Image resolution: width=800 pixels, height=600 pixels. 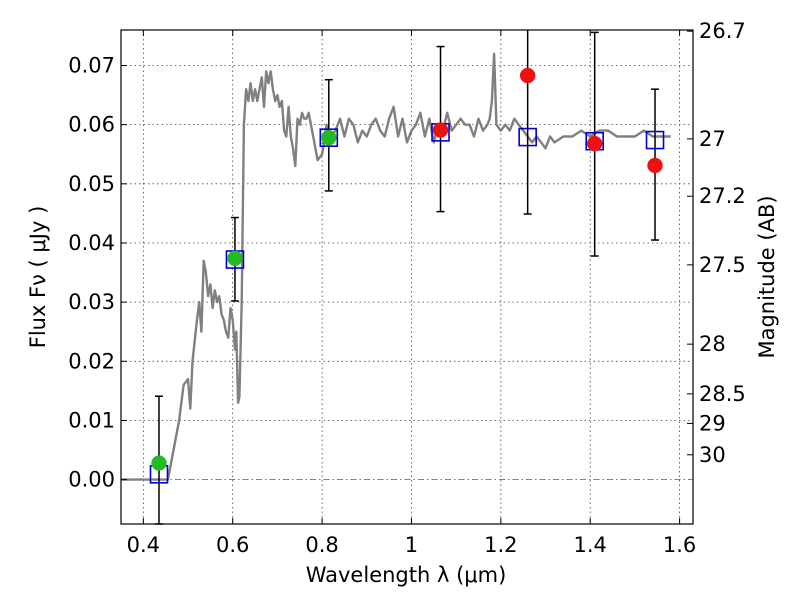 I want to click on right-tick-label: 28, so click(x=712, y=344).